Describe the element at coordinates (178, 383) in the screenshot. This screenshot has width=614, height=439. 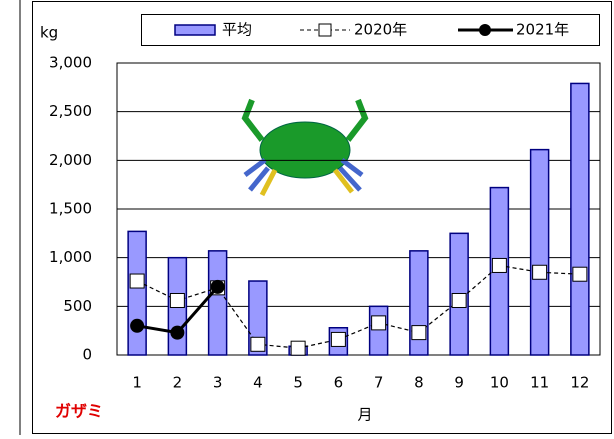
I see `x-tick-label: 2` at that location.